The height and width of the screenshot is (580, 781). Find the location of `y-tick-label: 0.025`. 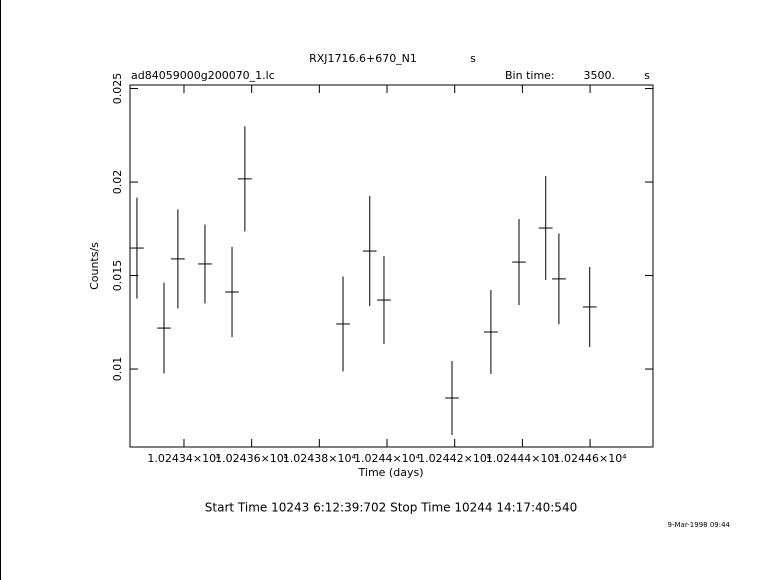

y-tick-label: 0.025 is located at coordinates (117, 89).